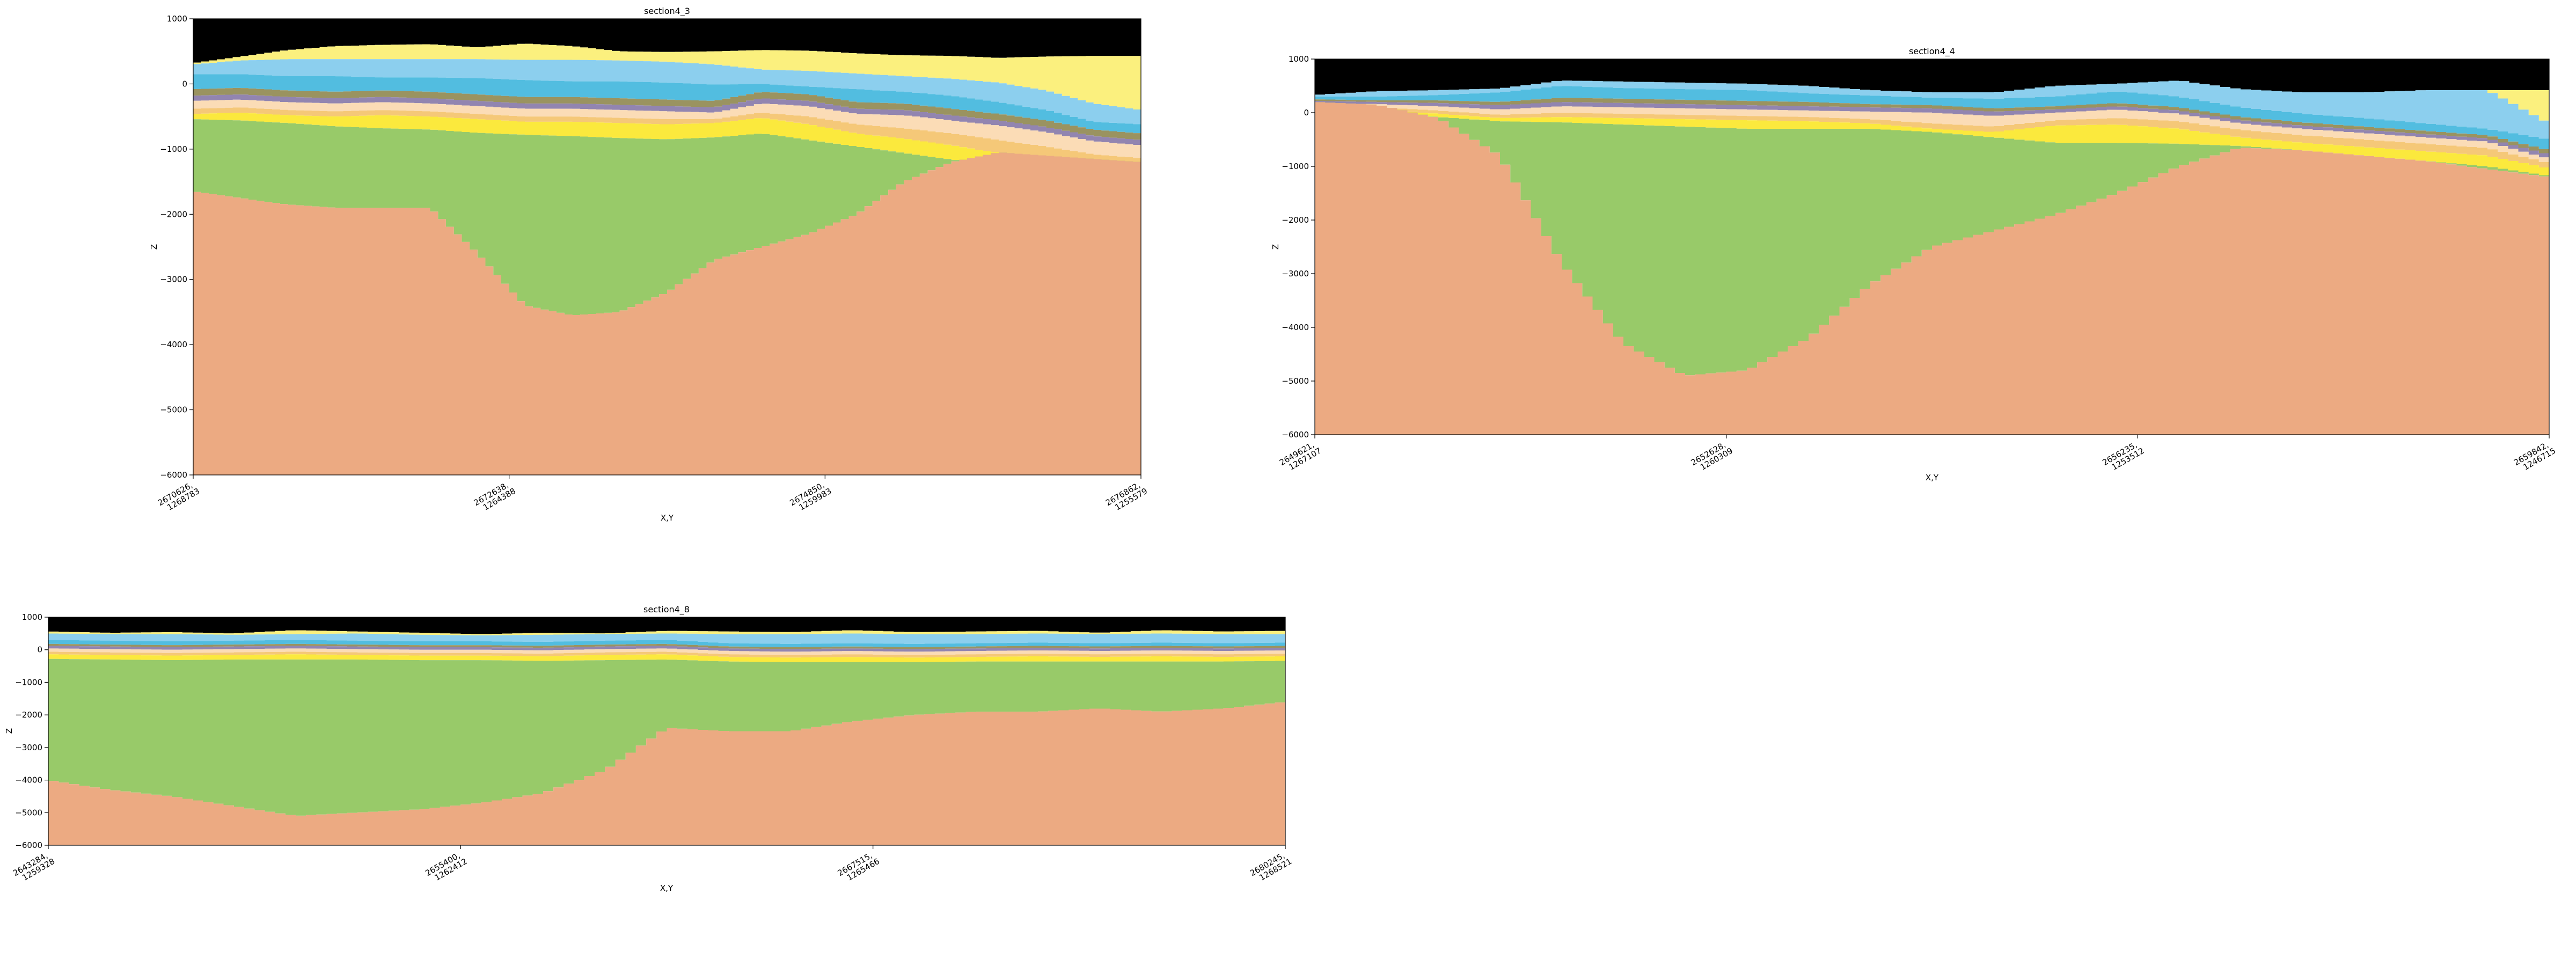  What do you see at coordinates (178, 497) in the screenshot?
I see `x-tick-label: 2670626,1268783` at bounding box center [178, 497].